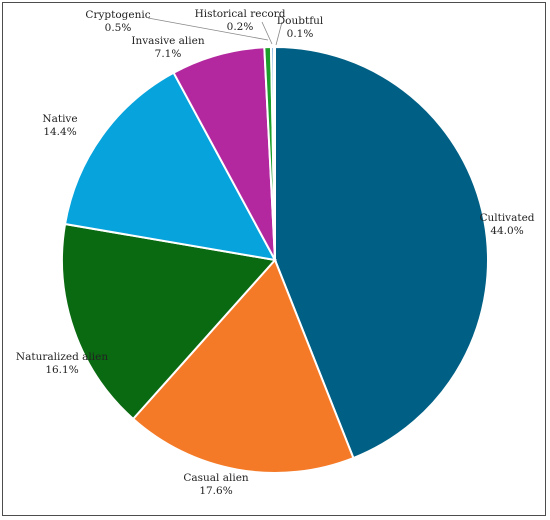  What do you see at coordinates (240, 14) in the screenshot?
I see `slice-label-historical-record: Historical record` at bounding box center [240, 14].